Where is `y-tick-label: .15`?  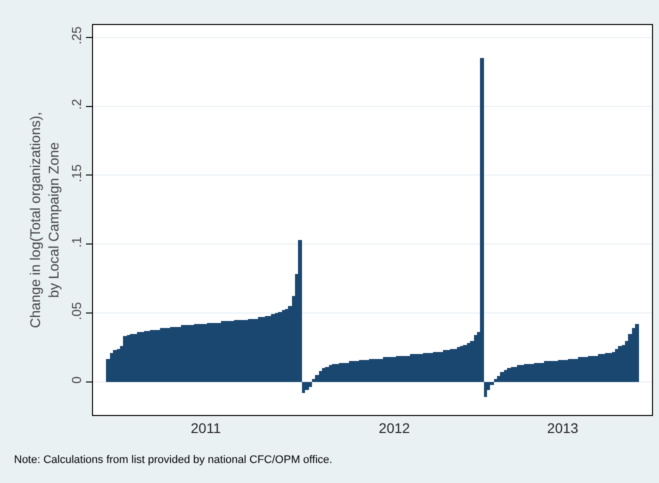
y-tick-label: .15 is located at coordinates (76, 173).